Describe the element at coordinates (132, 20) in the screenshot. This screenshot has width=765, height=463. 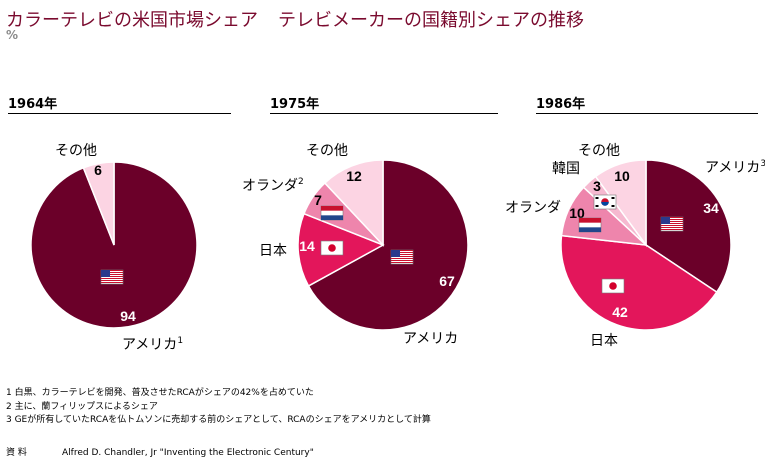
I see `title-left: カラーテレビの米国市場シェア` at that location.